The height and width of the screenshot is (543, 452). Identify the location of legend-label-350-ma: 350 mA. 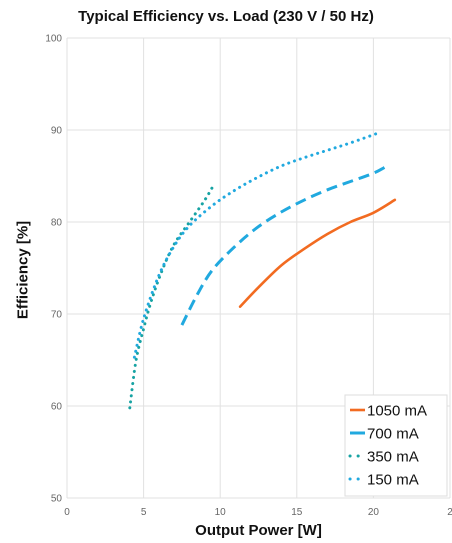
(393, 457).